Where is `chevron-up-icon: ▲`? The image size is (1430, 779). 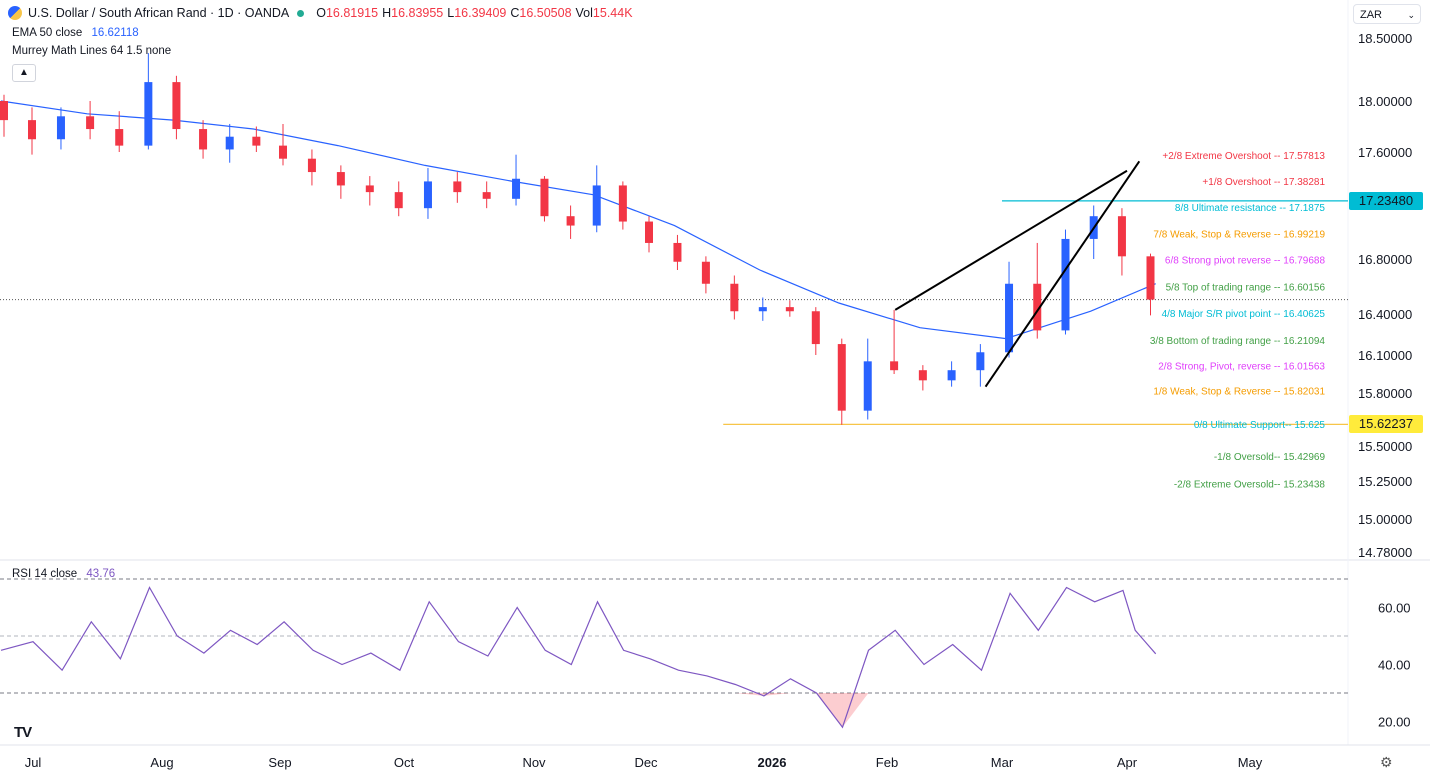 chevron-up-icon: ▲ is located at coordinates (24, 73).